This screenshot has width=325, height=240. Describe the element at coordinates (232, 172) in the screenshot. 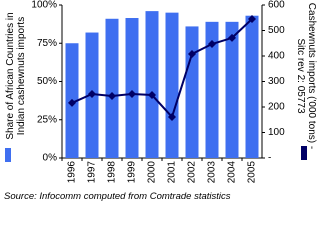

I see `x-tick-label: 2004` at that location.